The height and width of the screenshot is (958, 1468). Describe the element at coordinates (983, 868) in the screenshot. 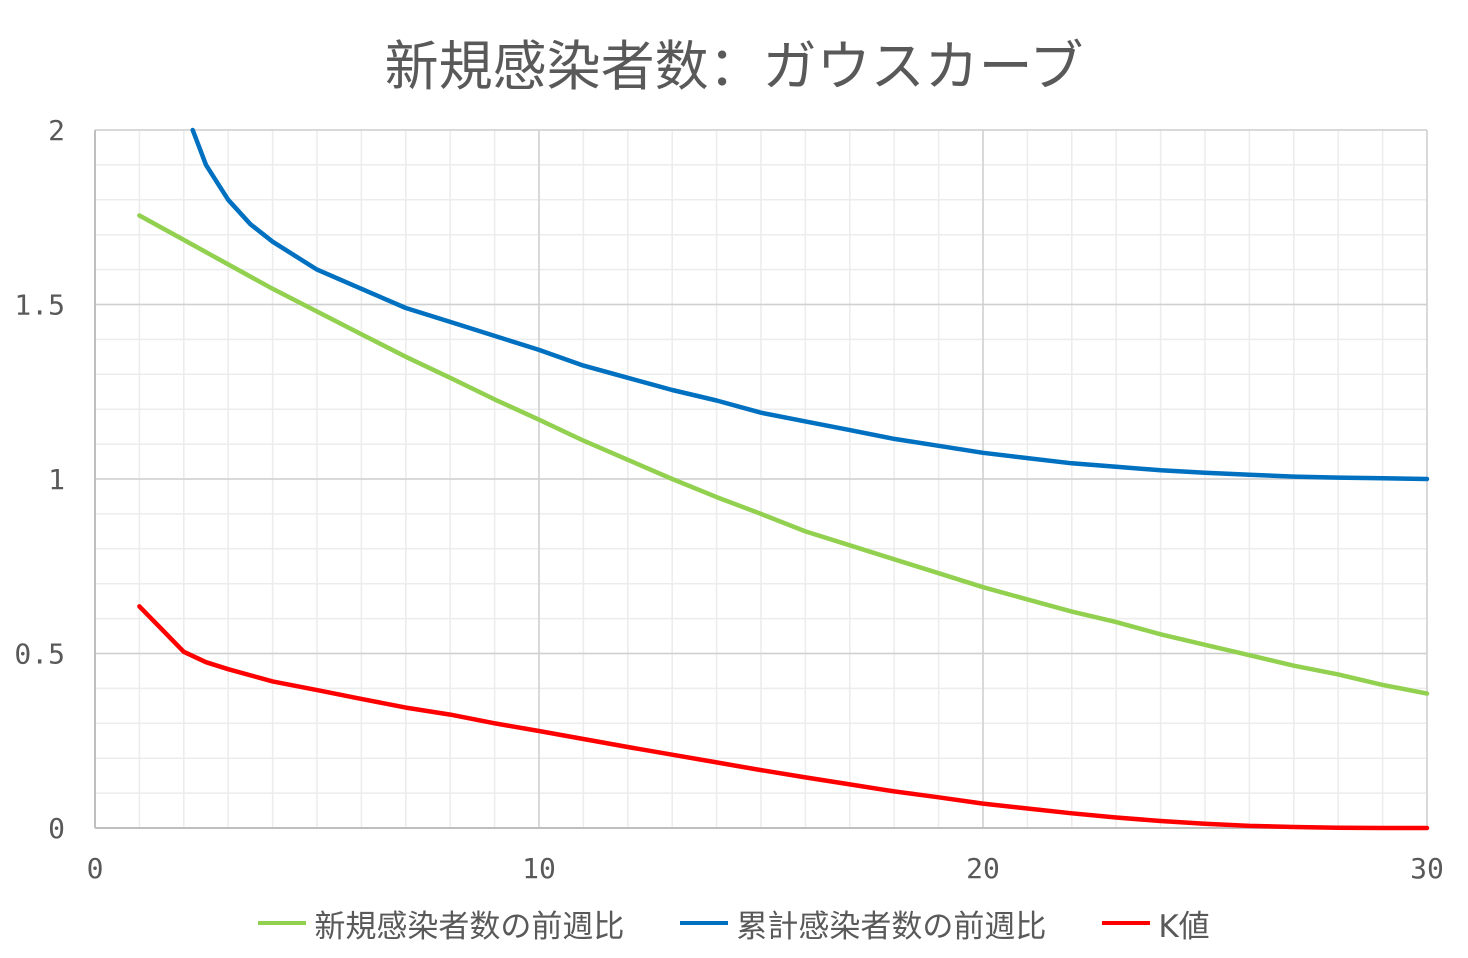

I see `x-tick-label: 20` at that location.